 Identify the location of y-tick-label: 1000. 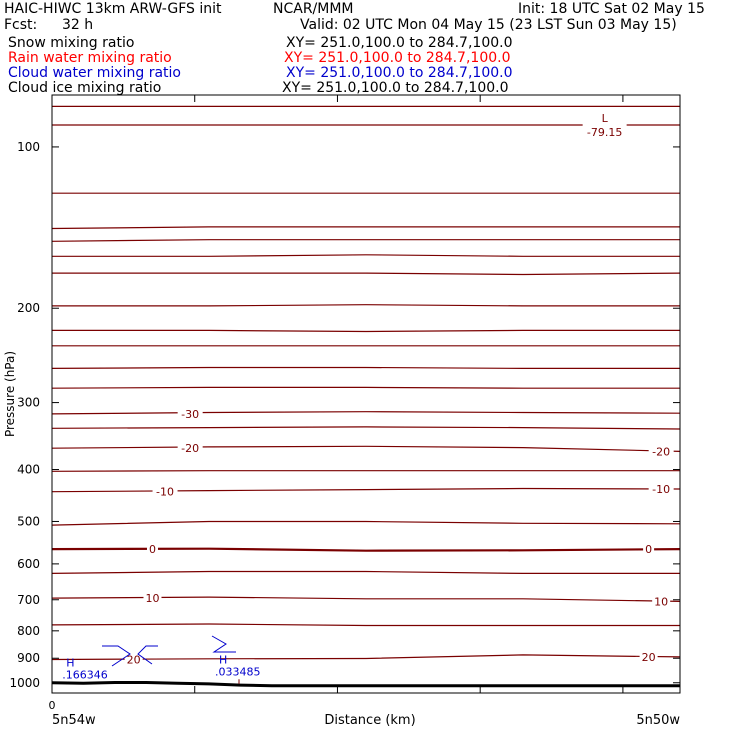
(24, 683).